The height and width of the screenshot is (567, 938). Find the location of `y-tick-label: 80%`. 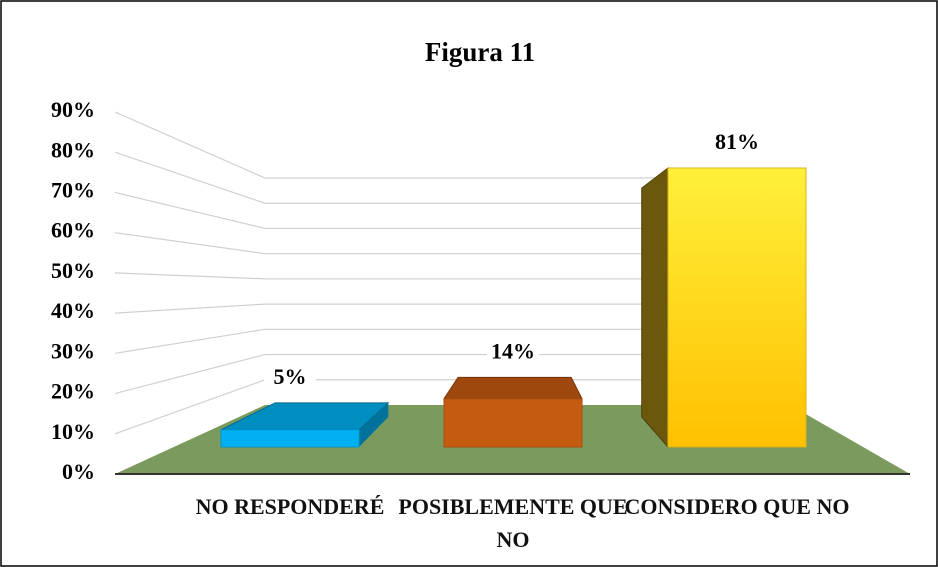

y-tick-label: 80% is located at coordinates (73, 149).